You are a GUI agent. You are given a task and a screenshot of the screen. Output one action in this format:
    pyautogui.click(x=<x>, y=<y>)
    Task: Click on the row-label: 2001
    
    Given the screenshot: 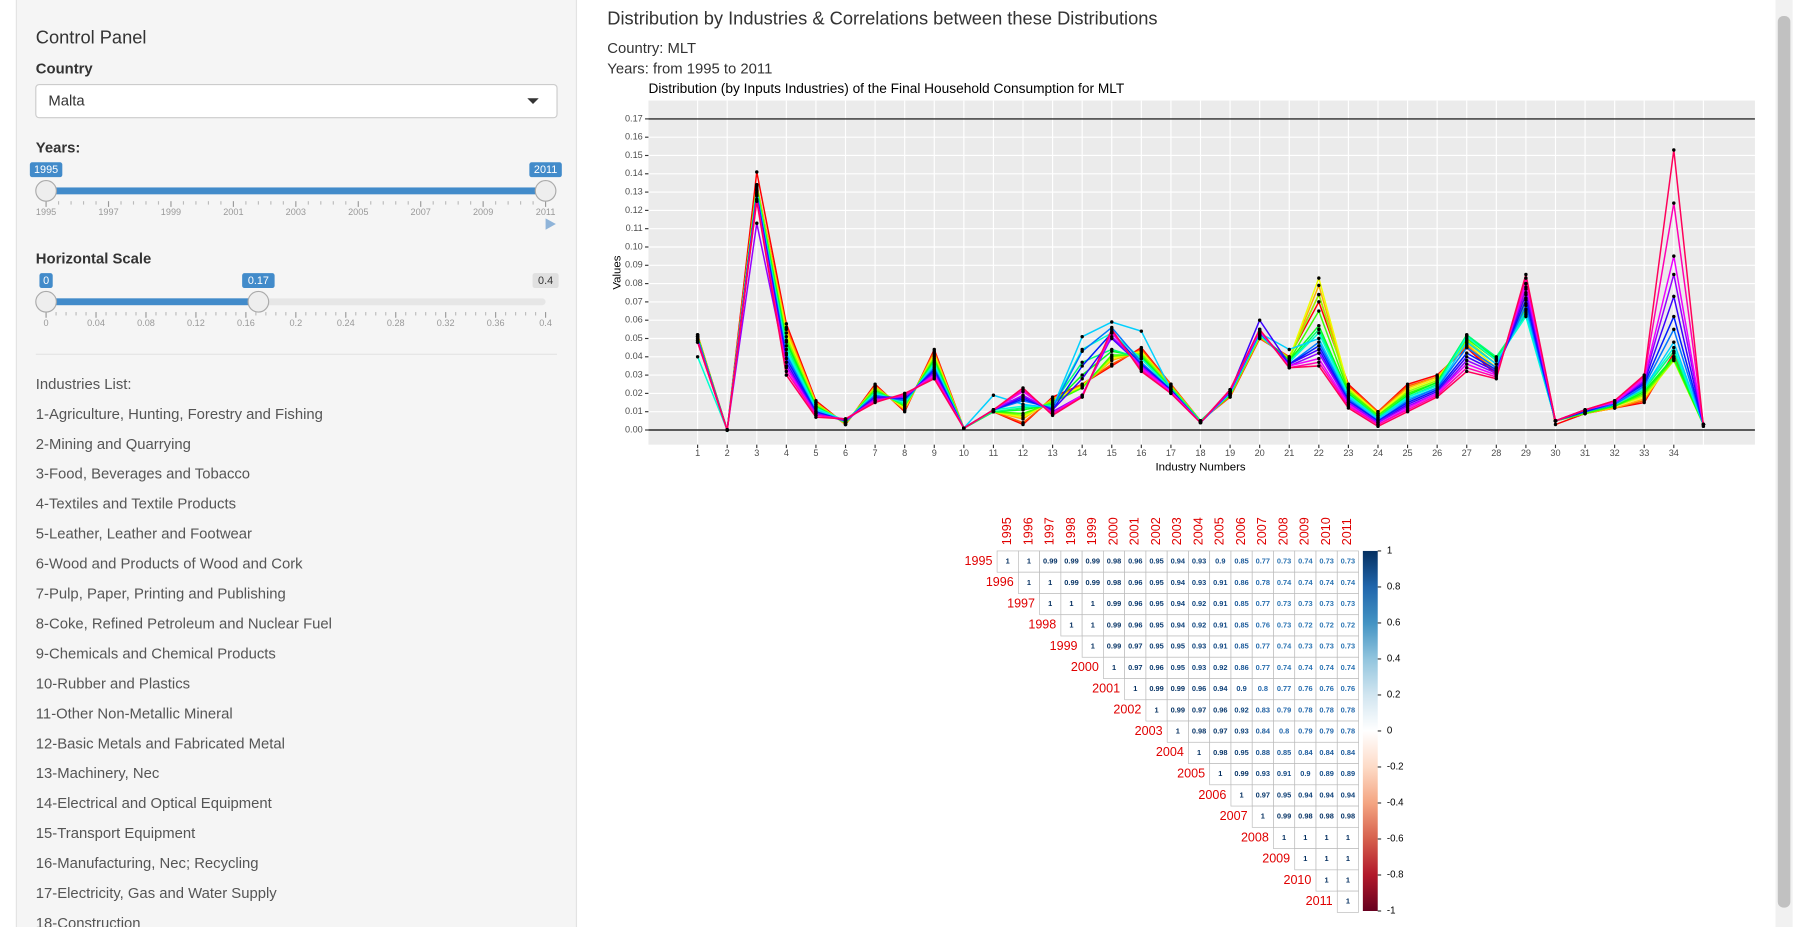 What is the action you would take?
    pyautogui.click(x=1106, y=688)
    